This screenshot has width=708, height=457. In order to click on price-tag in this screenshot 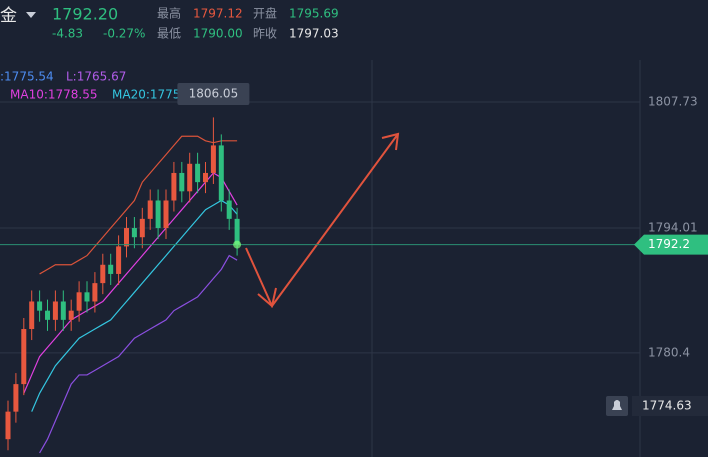, I will do `click(671, 244)`.